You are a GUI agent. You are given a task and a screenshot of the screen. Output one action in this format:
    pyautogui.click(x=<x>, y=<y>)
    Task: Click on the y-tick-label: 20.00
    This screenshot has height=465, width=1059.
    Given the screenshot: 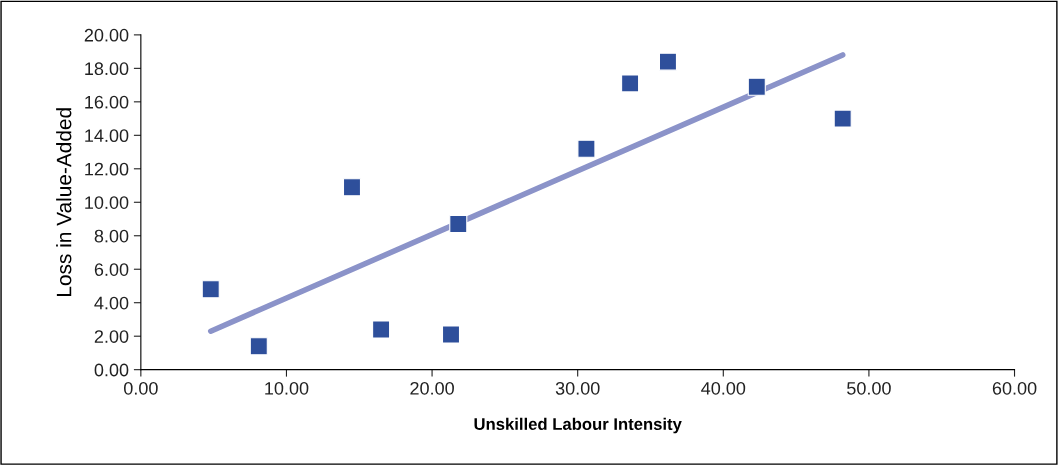 What is the action you would take?
    pyautogui.click(x=106, y=35)
    